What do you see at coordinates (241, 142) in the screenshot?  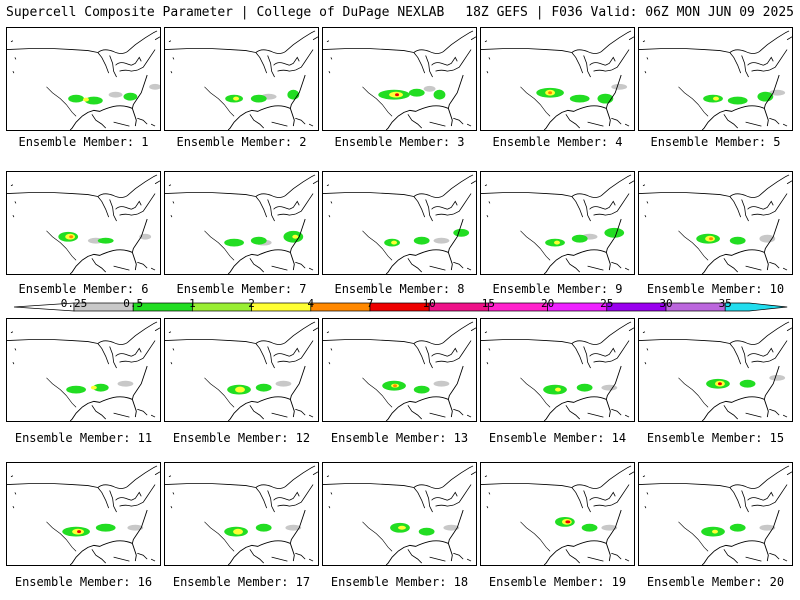 I see `ensemble-member-caption: Ensemble Member: 2` at bounding box center [241, 142].